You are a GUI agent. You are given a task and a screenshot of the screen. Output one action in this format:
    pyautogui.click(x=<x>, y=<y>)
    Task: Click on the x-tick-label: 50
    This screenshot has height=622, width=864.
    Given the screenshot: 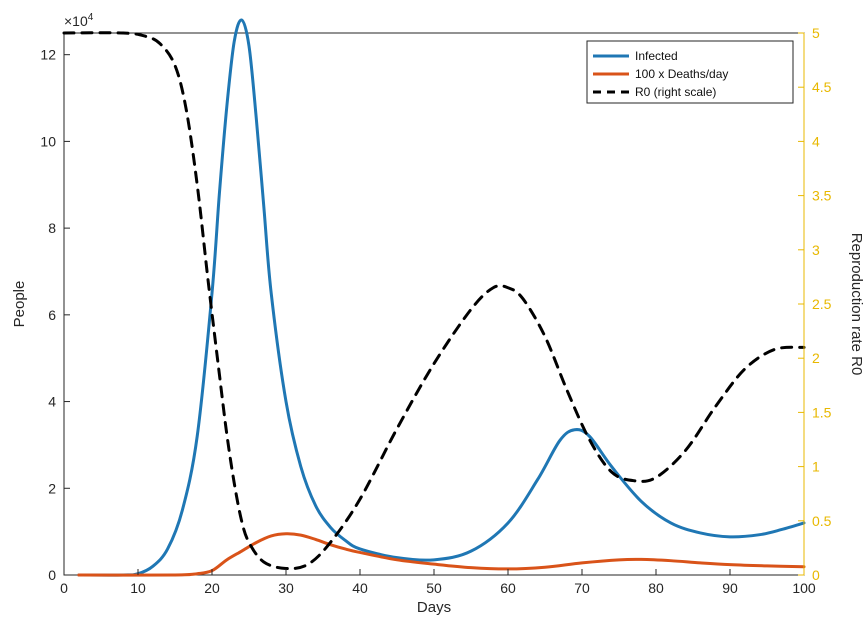 What is the action you would take?
    pyautogui.click(x=434, y=588)
    